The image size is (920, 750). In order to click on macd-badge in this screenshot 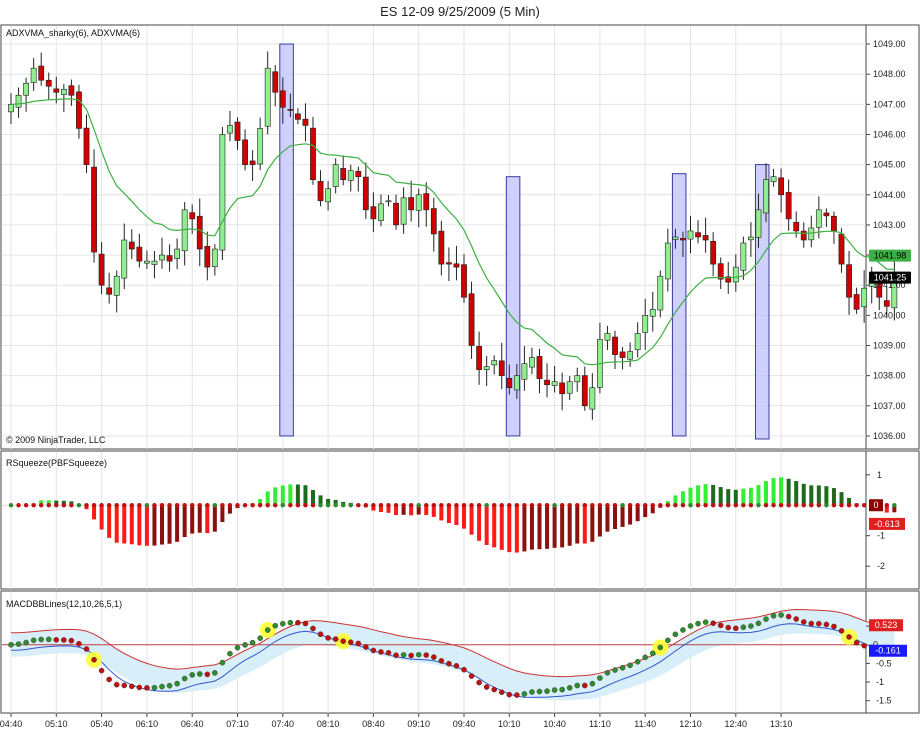, I will do `click(888, 650)`.